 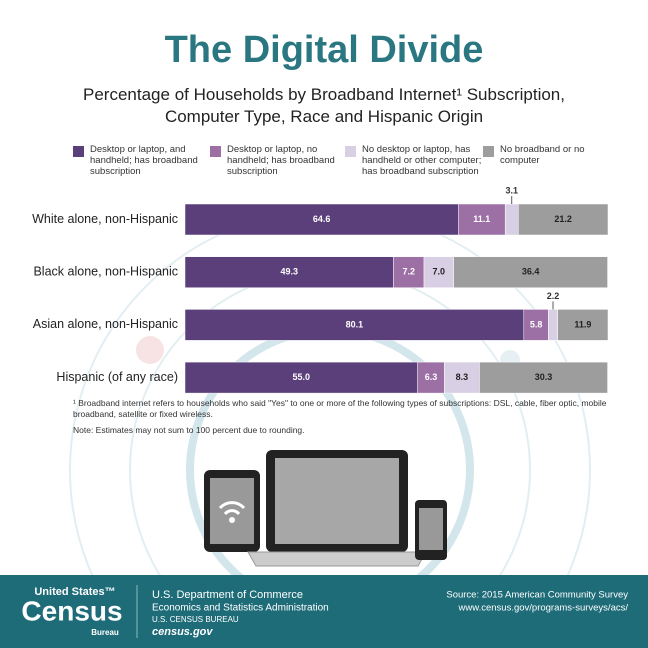 I want to click on category-label: White alone, non-Hispanic, so click(x=105, y=219).